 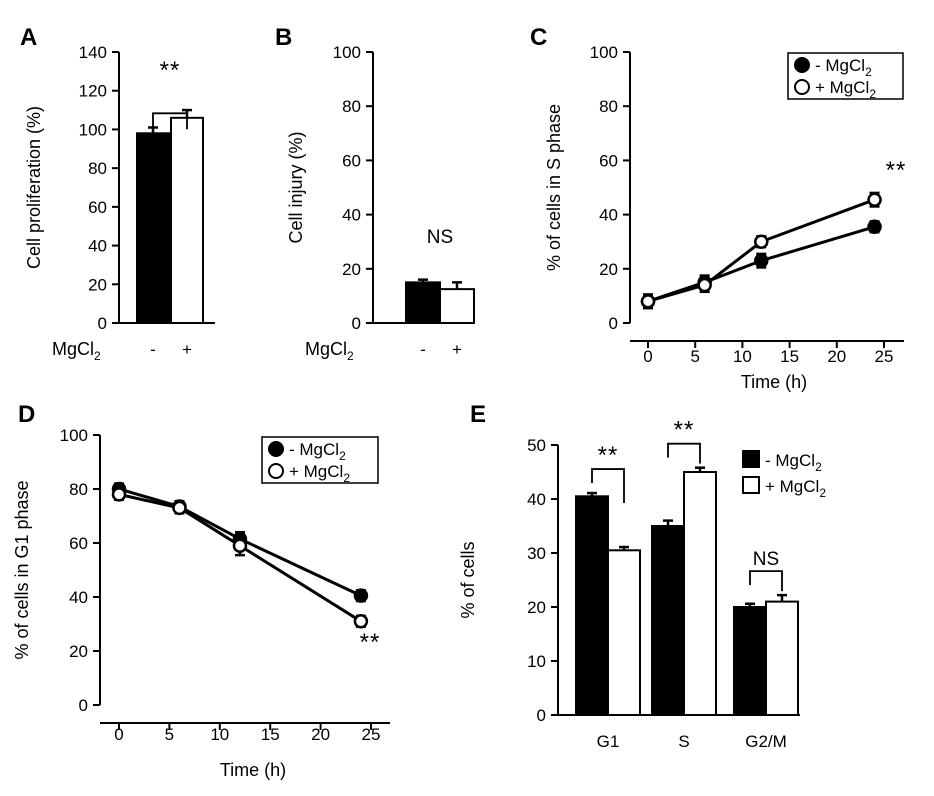 What do you see at coordinates (884, 356) in the screenshot?
I see `C-x-tick-label: 25` at bounding box center [884, 356].